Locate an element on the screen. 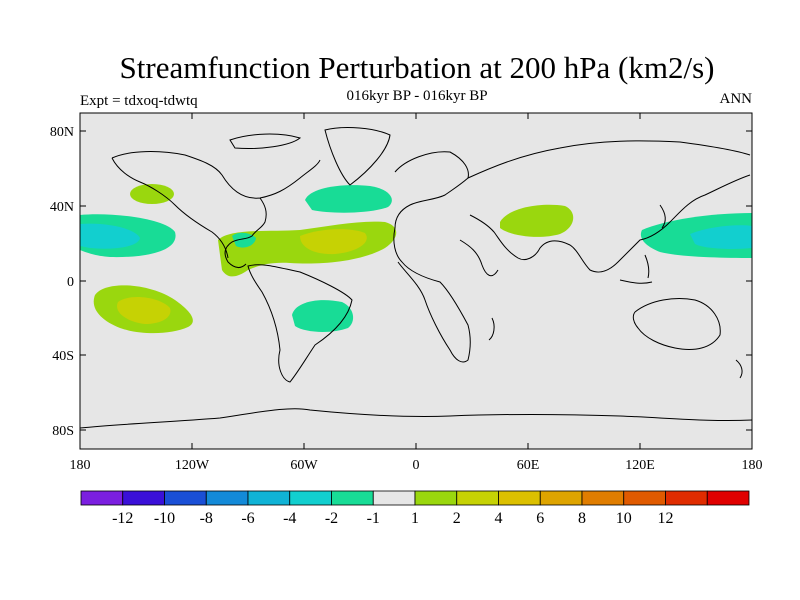  colorbar-label: -2 is located at coordinates (331, 518).